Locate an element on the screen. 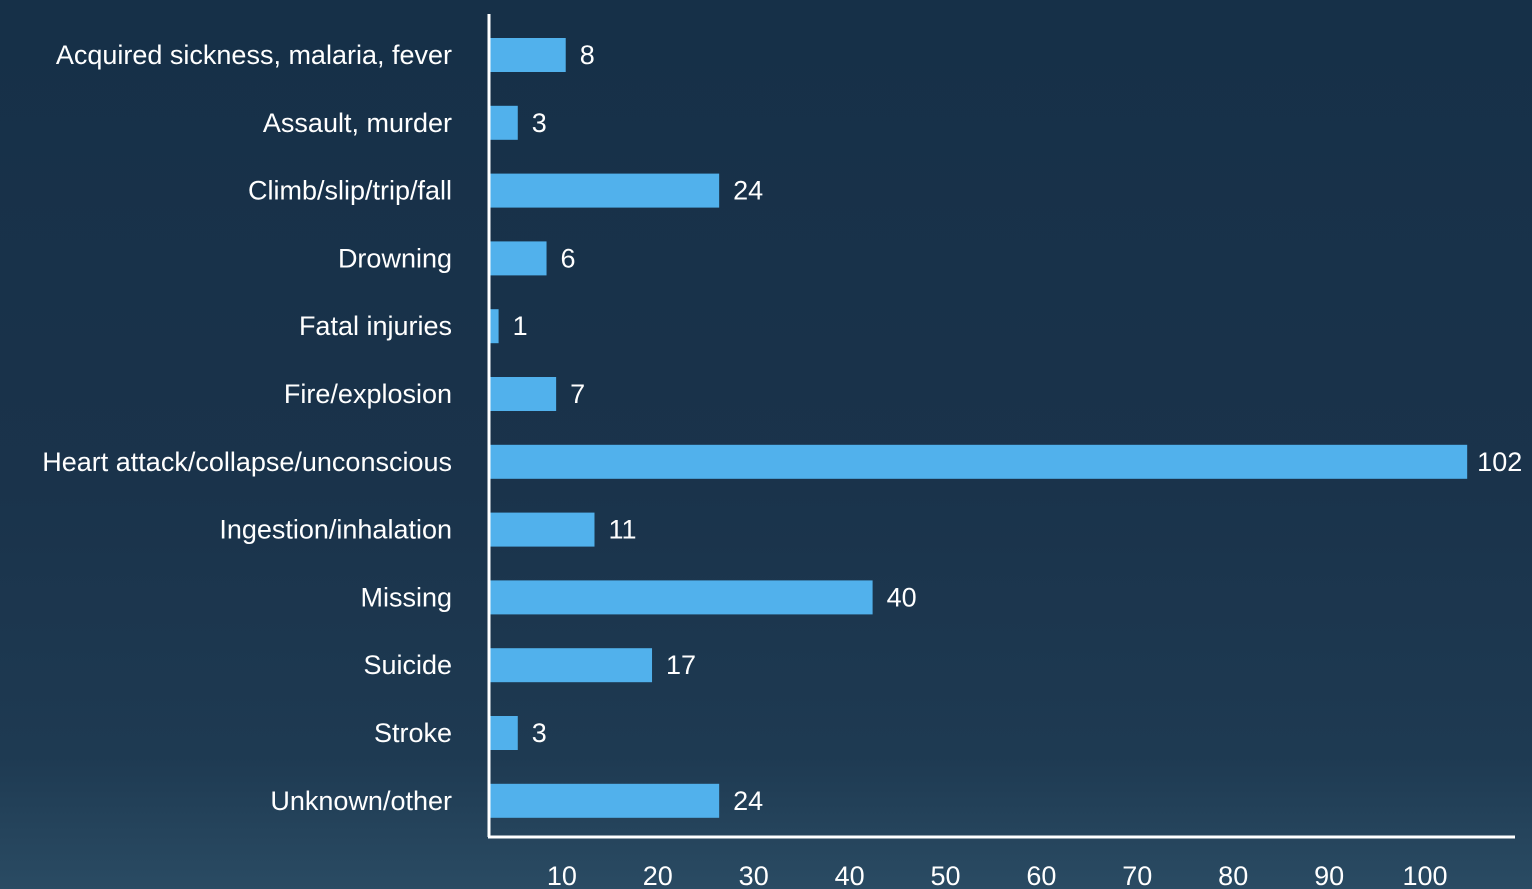 This screenshot has width=1532, height=889. value-label: 8 is located at coordinates (587, 55).